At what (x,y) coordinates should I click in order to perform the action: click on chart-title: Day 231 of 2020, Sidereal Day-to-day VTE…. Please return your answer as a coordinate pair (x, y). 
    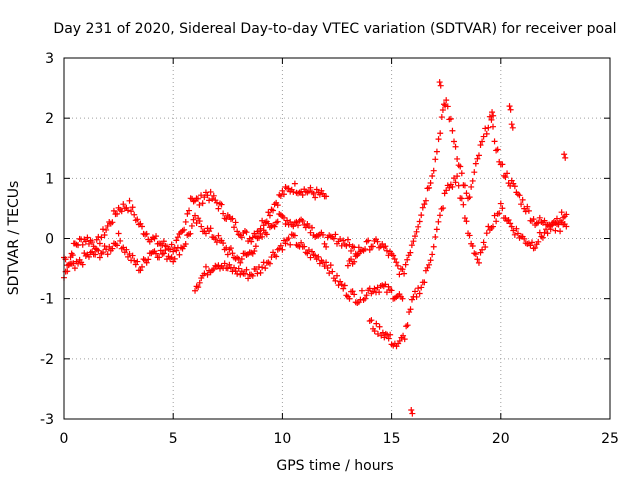
    Looking at the image, I should click on (334, 29).